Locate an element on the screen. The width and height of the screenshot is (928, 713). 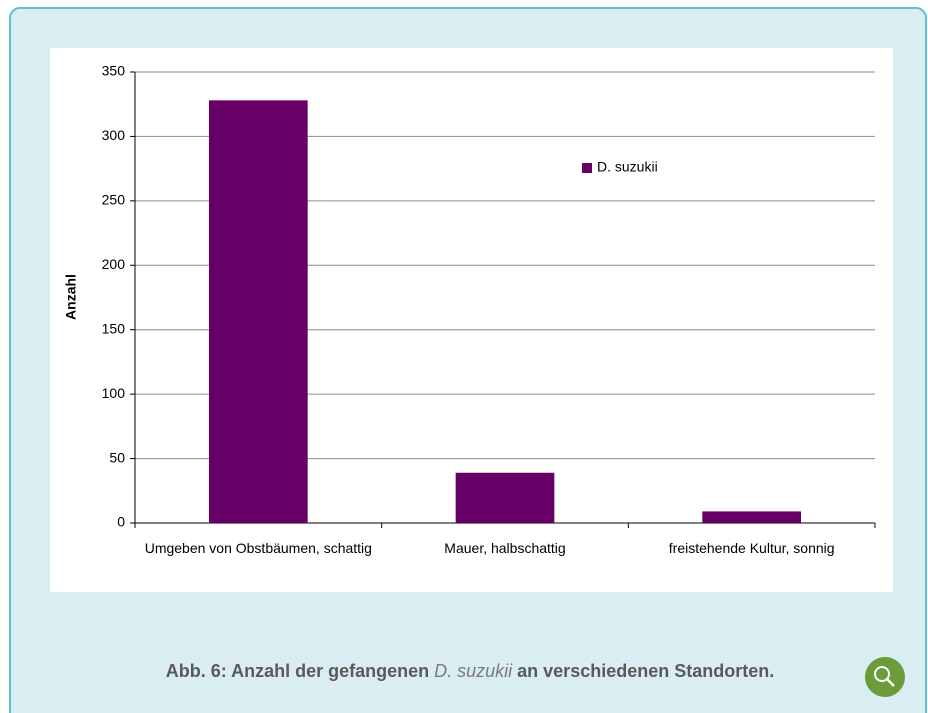
x-tick-label: freistehende Kultur, sonnig is located at coordinates (751, 548).